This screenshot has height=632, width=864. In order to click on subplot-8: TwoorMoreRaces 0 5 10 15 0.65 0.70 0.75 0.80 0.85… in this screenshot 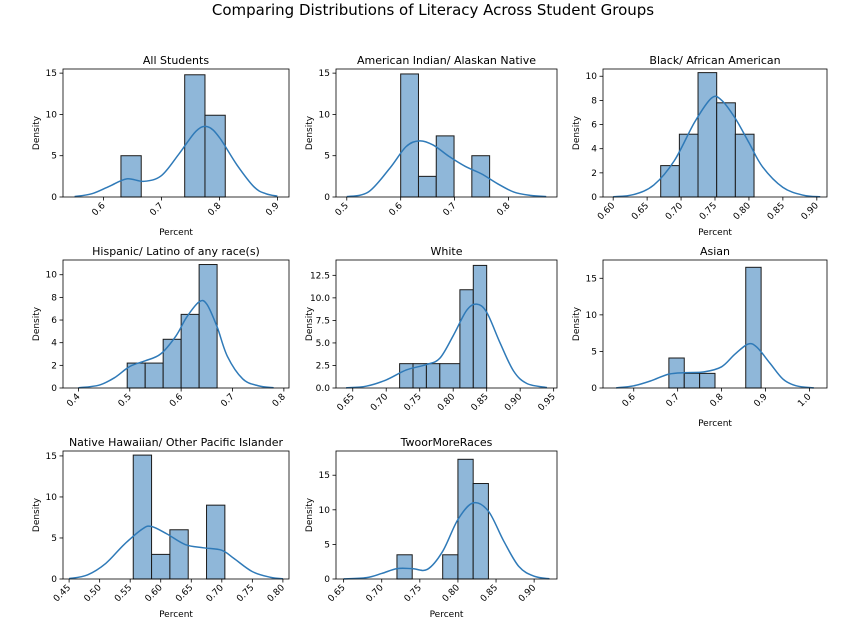, I will do `click(431, 528)`.